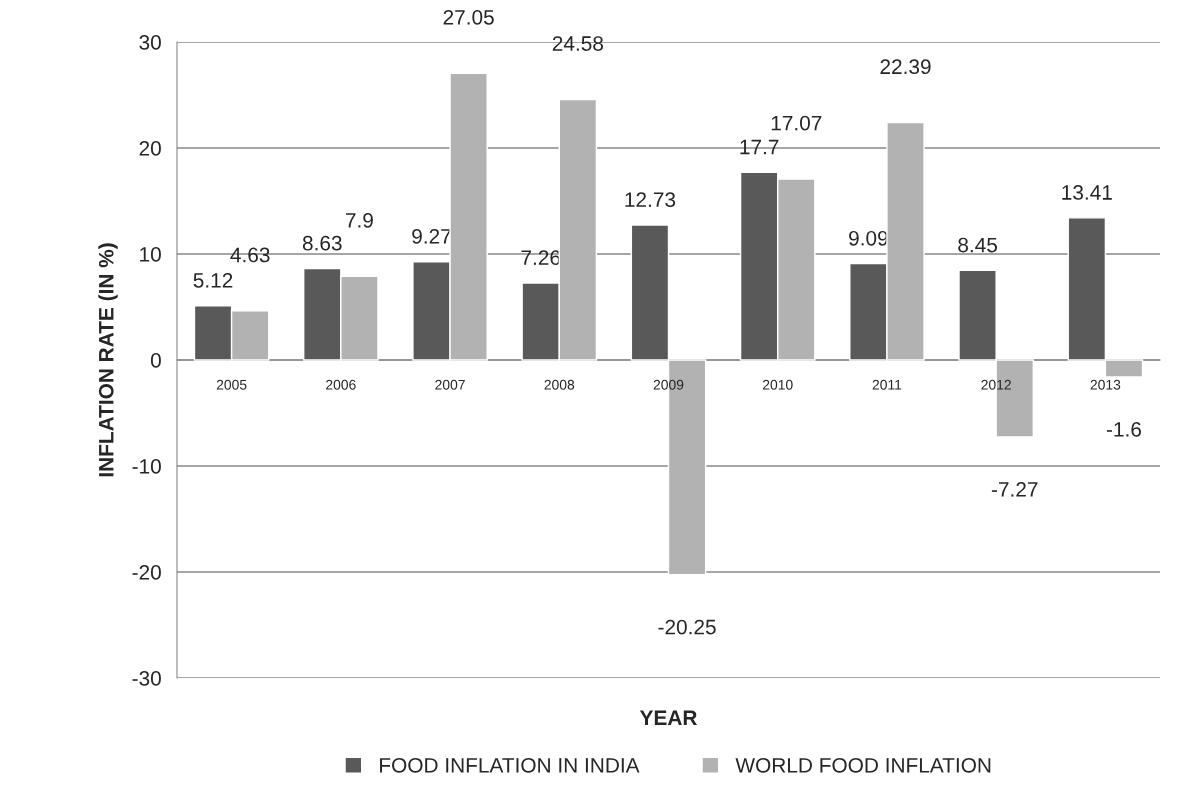 The image size is (1179, 805). What do you see at coordinates (510, 765) in the screenshot?
I see `legend-label: FOOD INFLATION IN INDIA` at bounding box center [510, 765].